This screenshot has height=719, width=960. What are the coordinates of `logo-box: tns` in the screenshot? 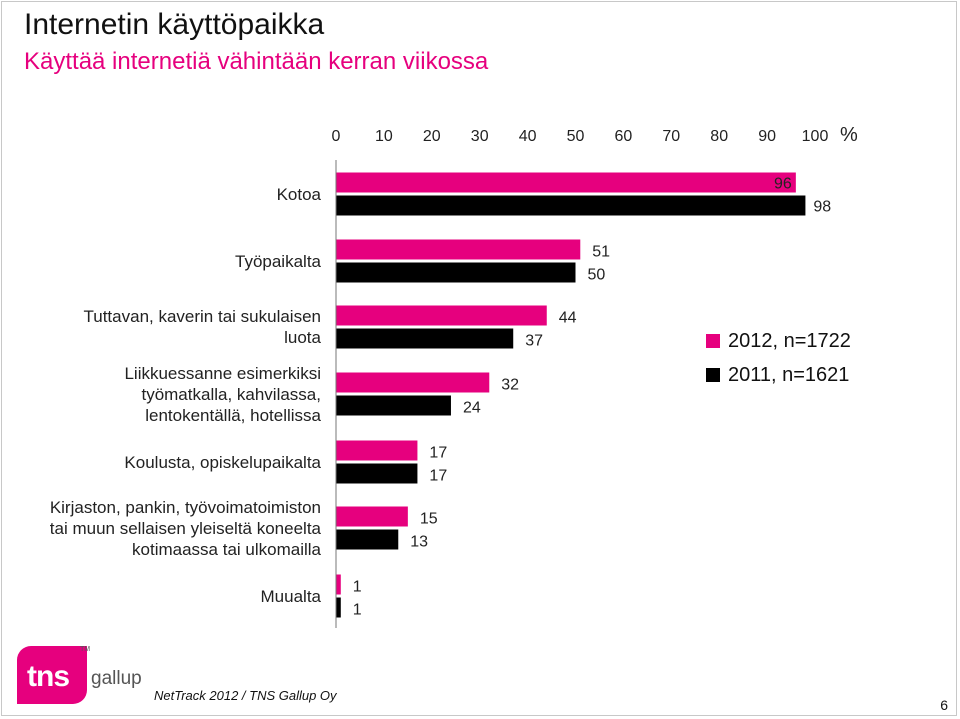 It's located at (52, 675).